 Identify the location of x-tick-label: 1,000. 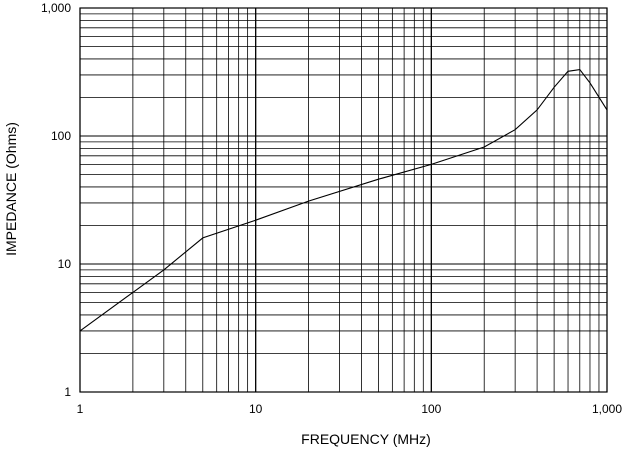
(607, 409).